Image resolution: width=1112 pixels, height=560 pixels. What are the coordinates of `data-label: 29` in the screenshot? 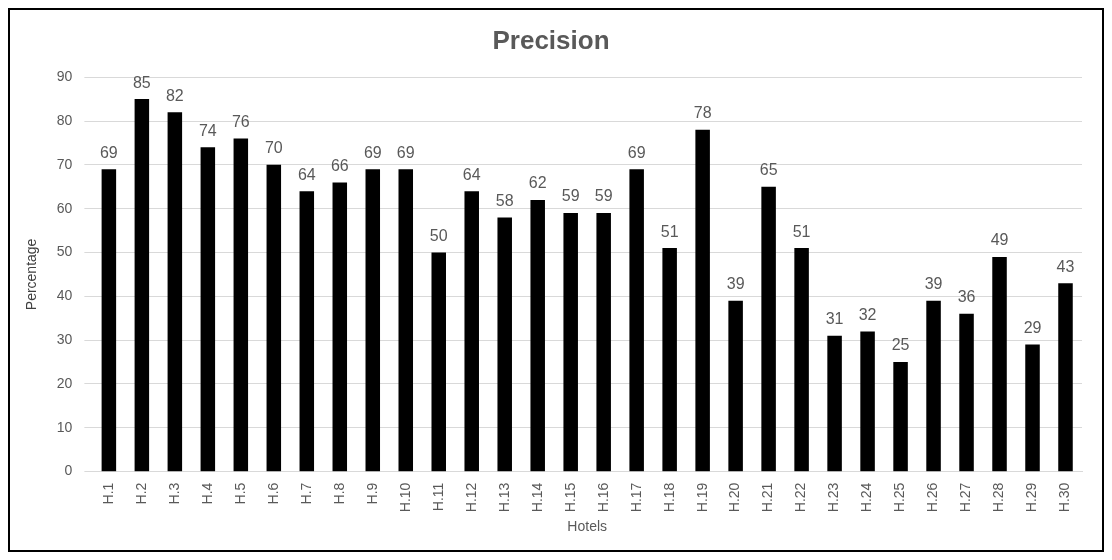 It's located at (1032, 327).